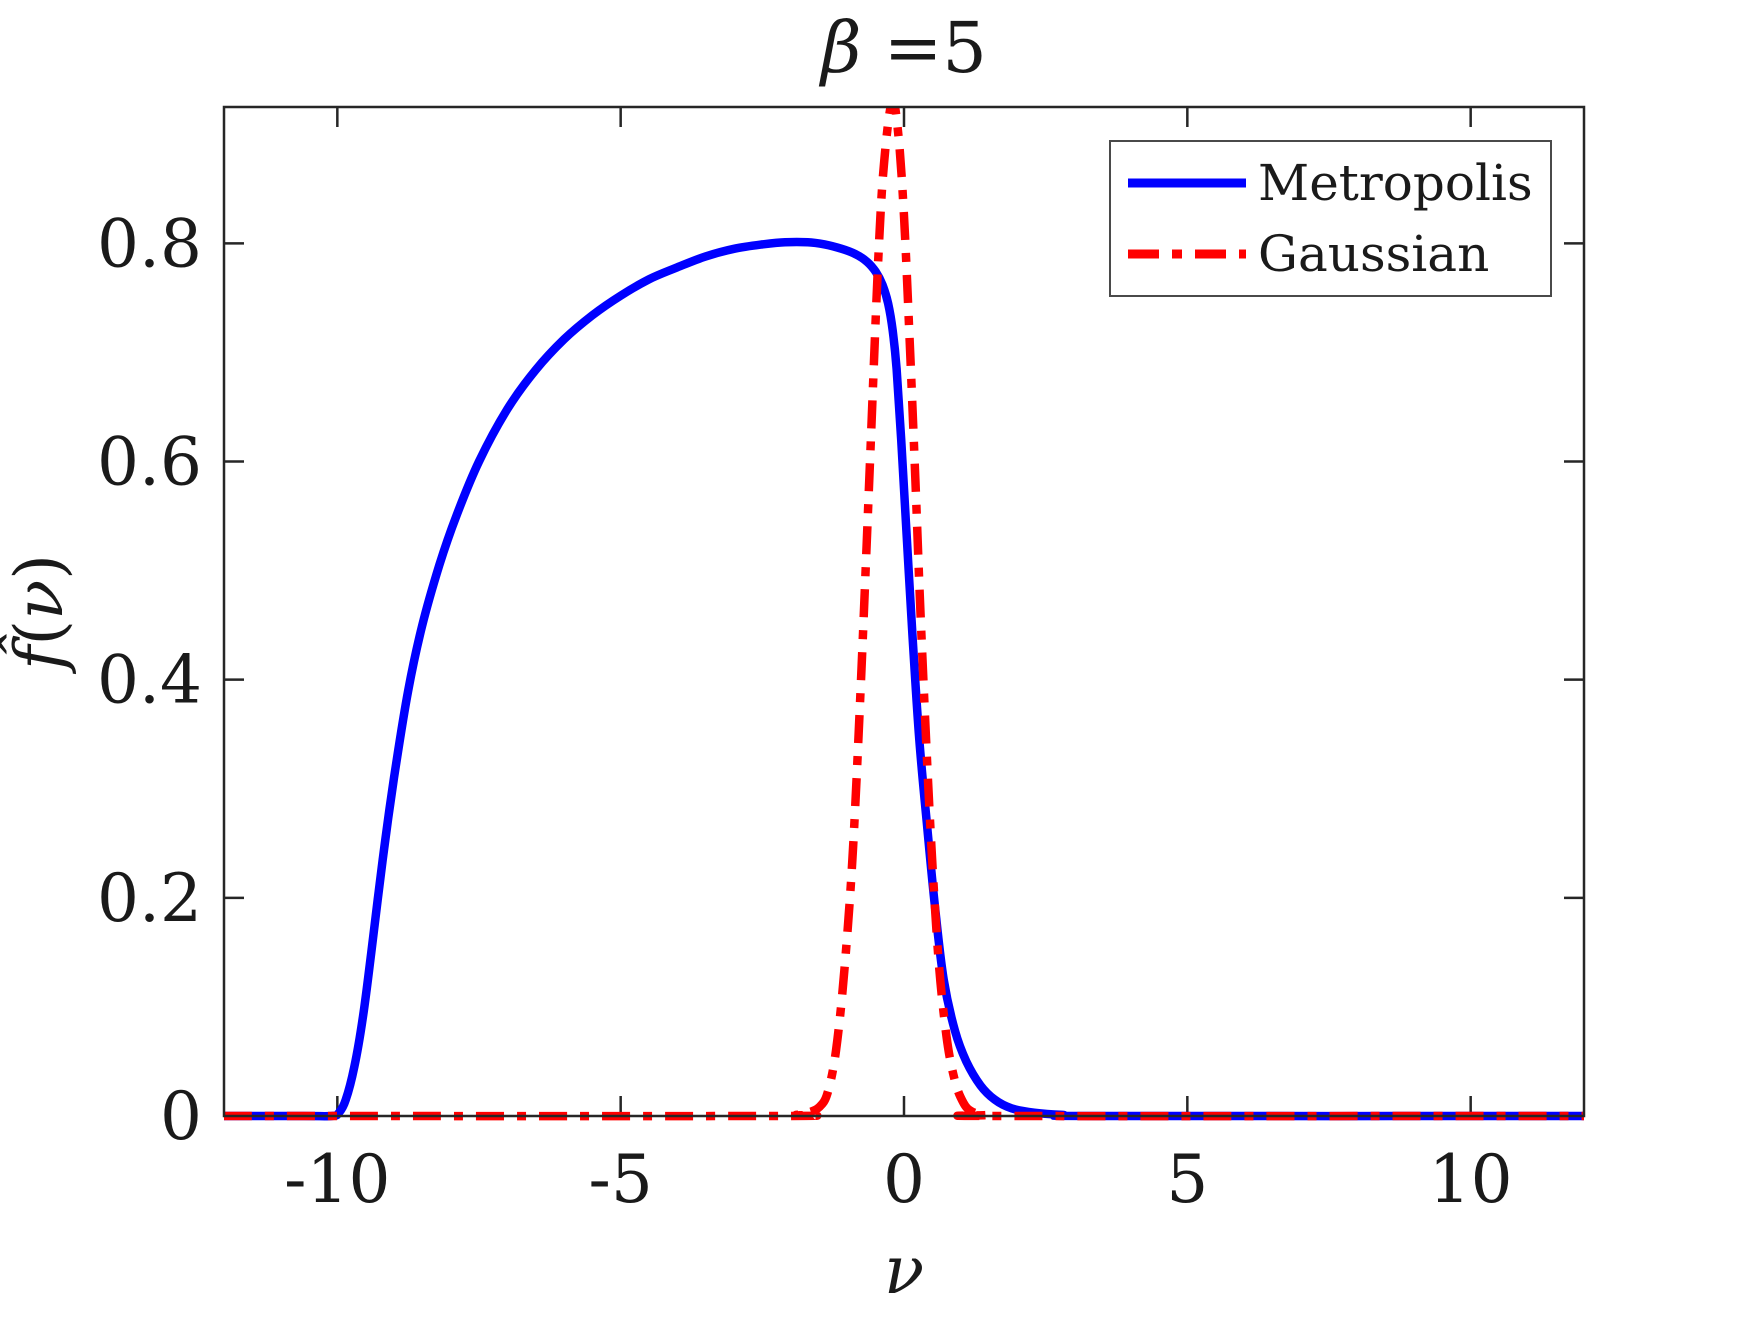  I want to click on x-tick-label: -10, so click(337, 1179).